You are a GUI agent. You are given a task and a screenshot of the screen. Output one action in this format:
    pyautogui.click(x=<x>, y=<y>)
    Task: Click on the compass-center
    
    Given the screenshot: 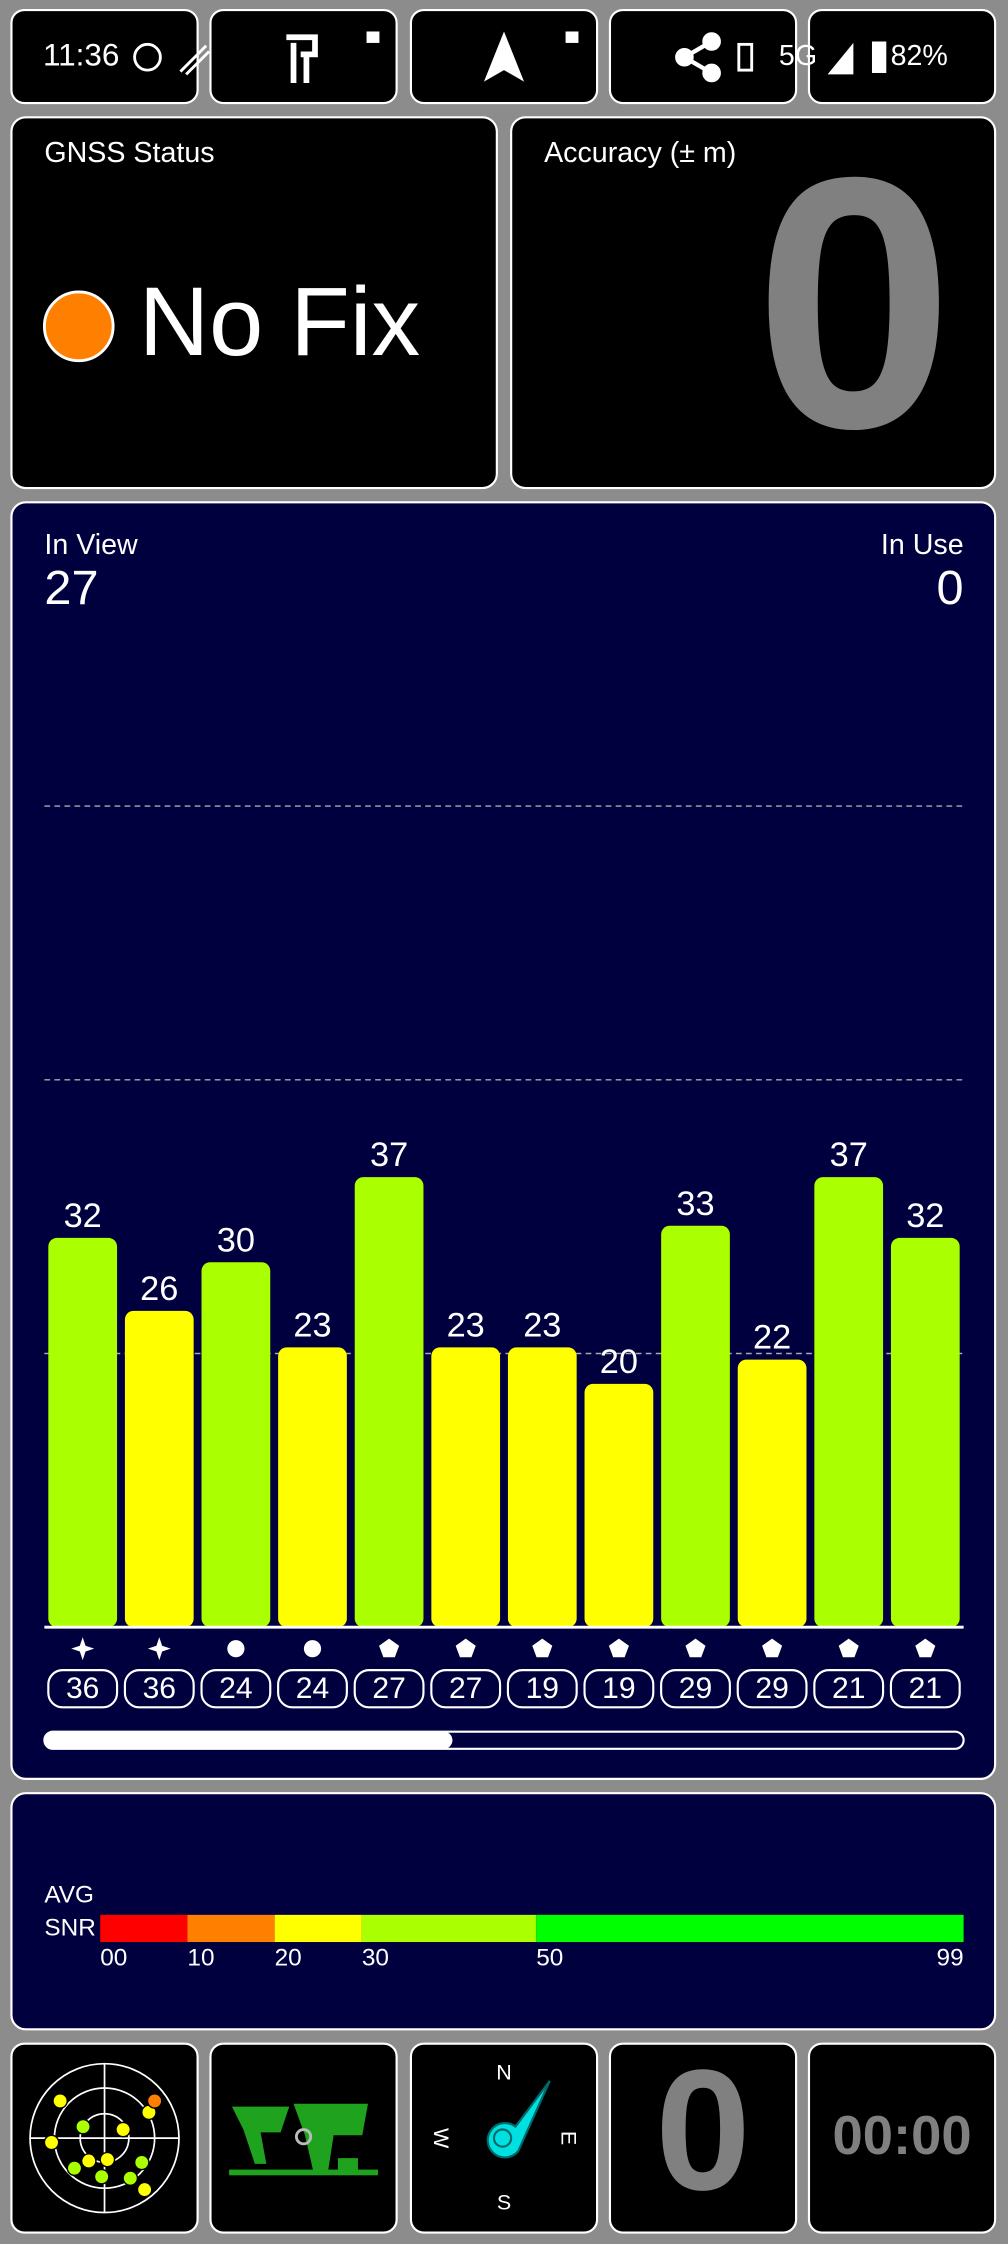 What is the action you would take?
    pyautogui.click(x=502, y=2138)
    